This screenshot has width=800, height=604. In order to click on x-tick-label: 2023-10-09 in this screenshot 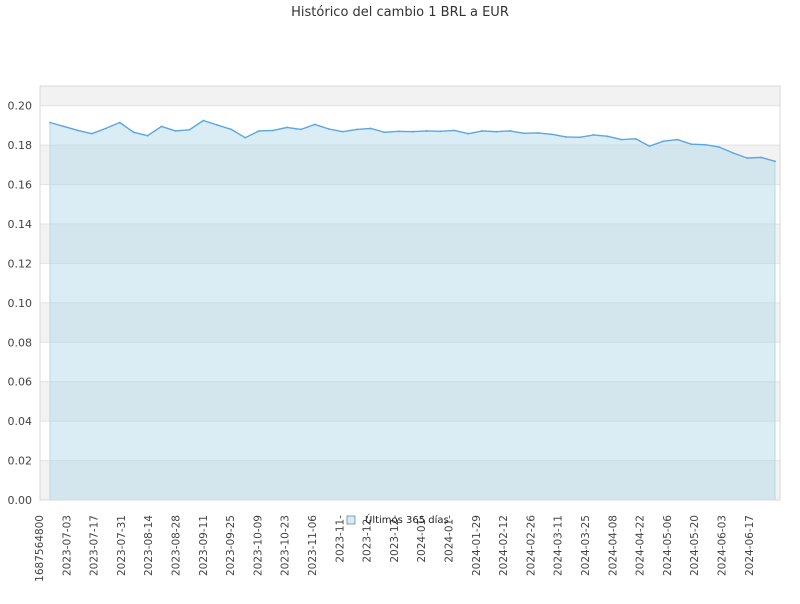, I will do `click(258, 545)`.